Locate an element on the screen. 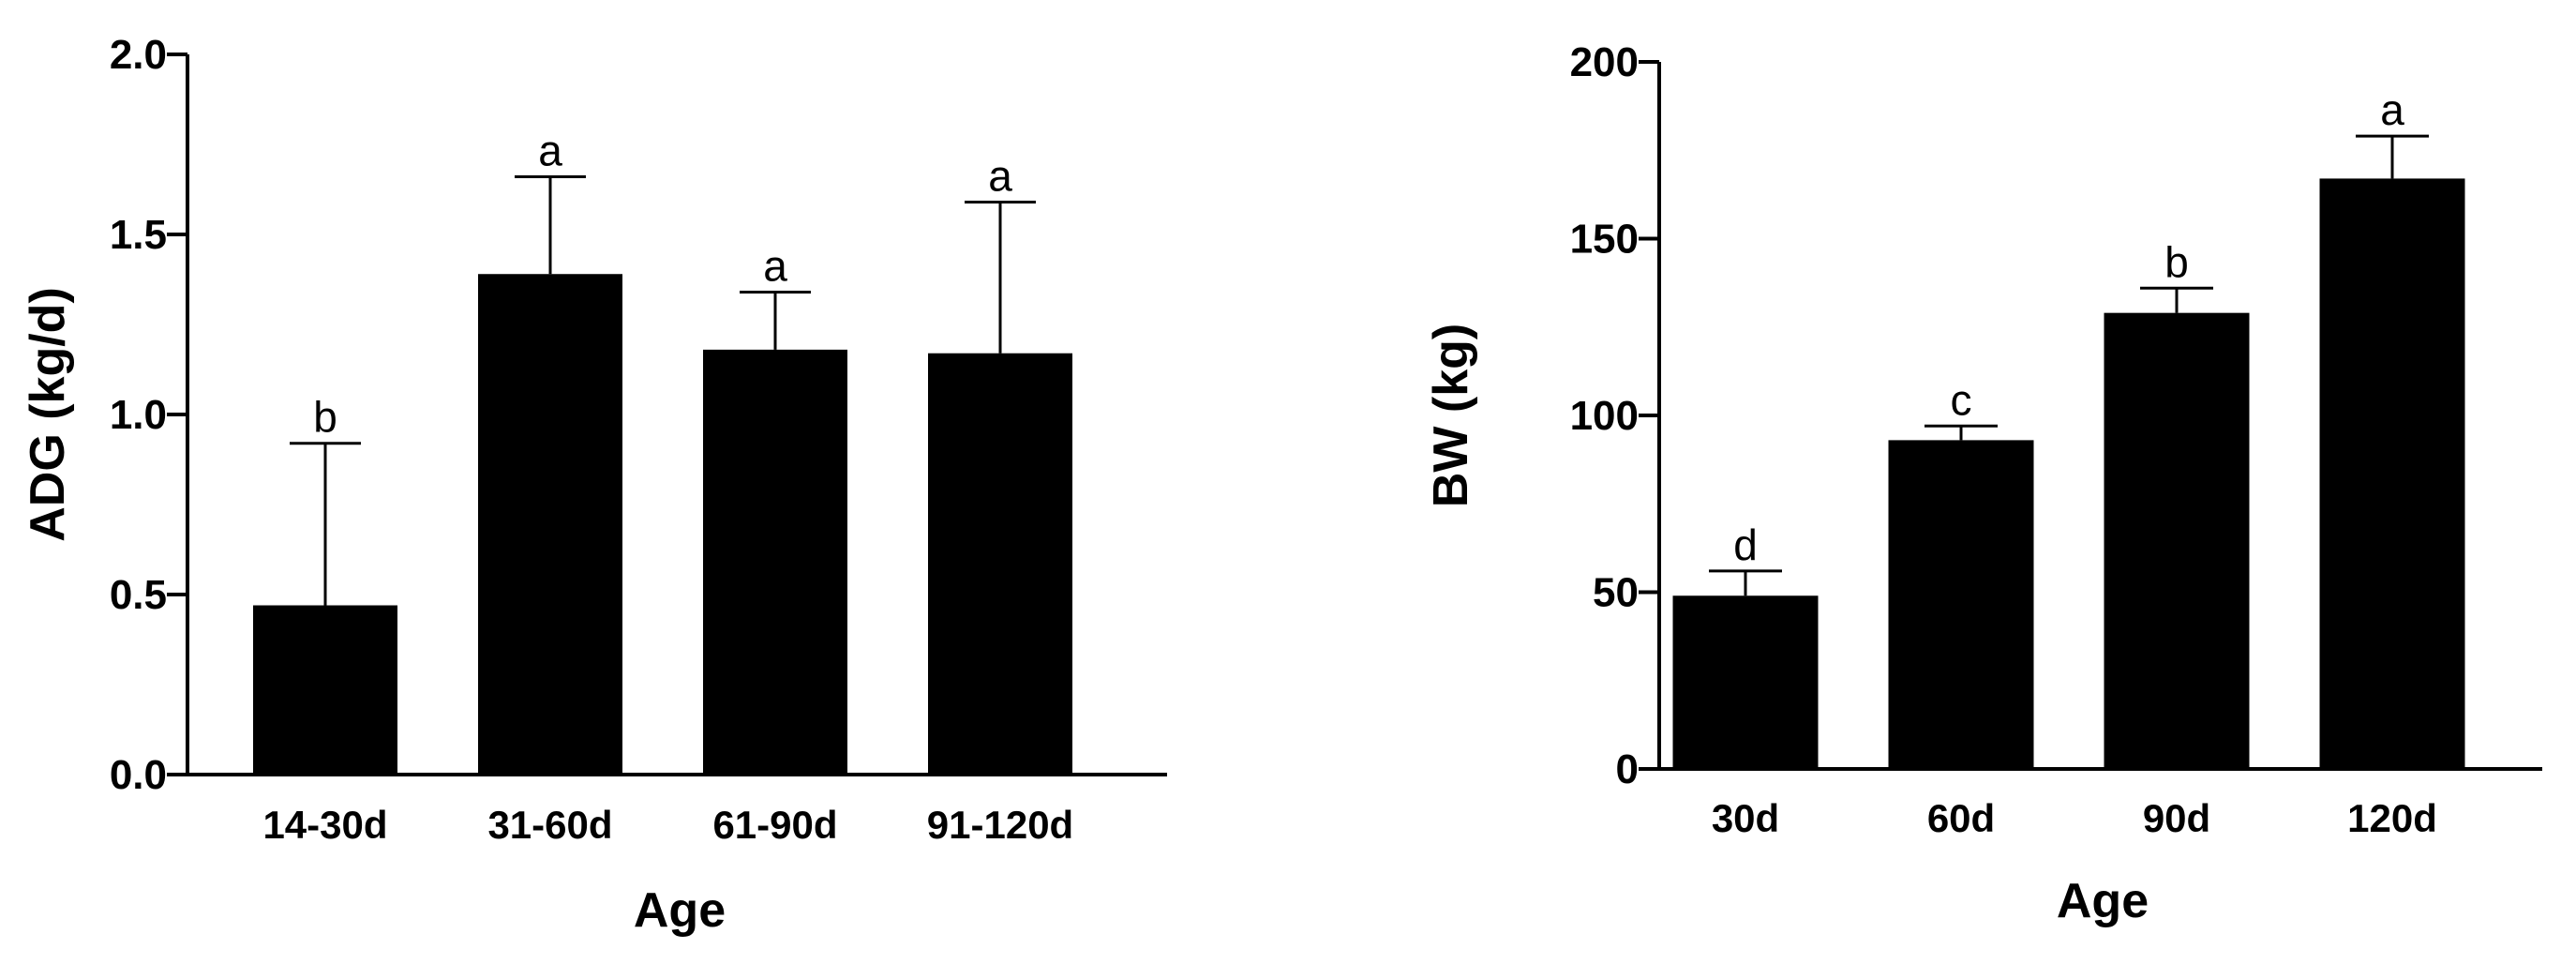 This screenshot has width=2576, height=964. x-category-label: 91-120d is located at coordinates (1000, 825).